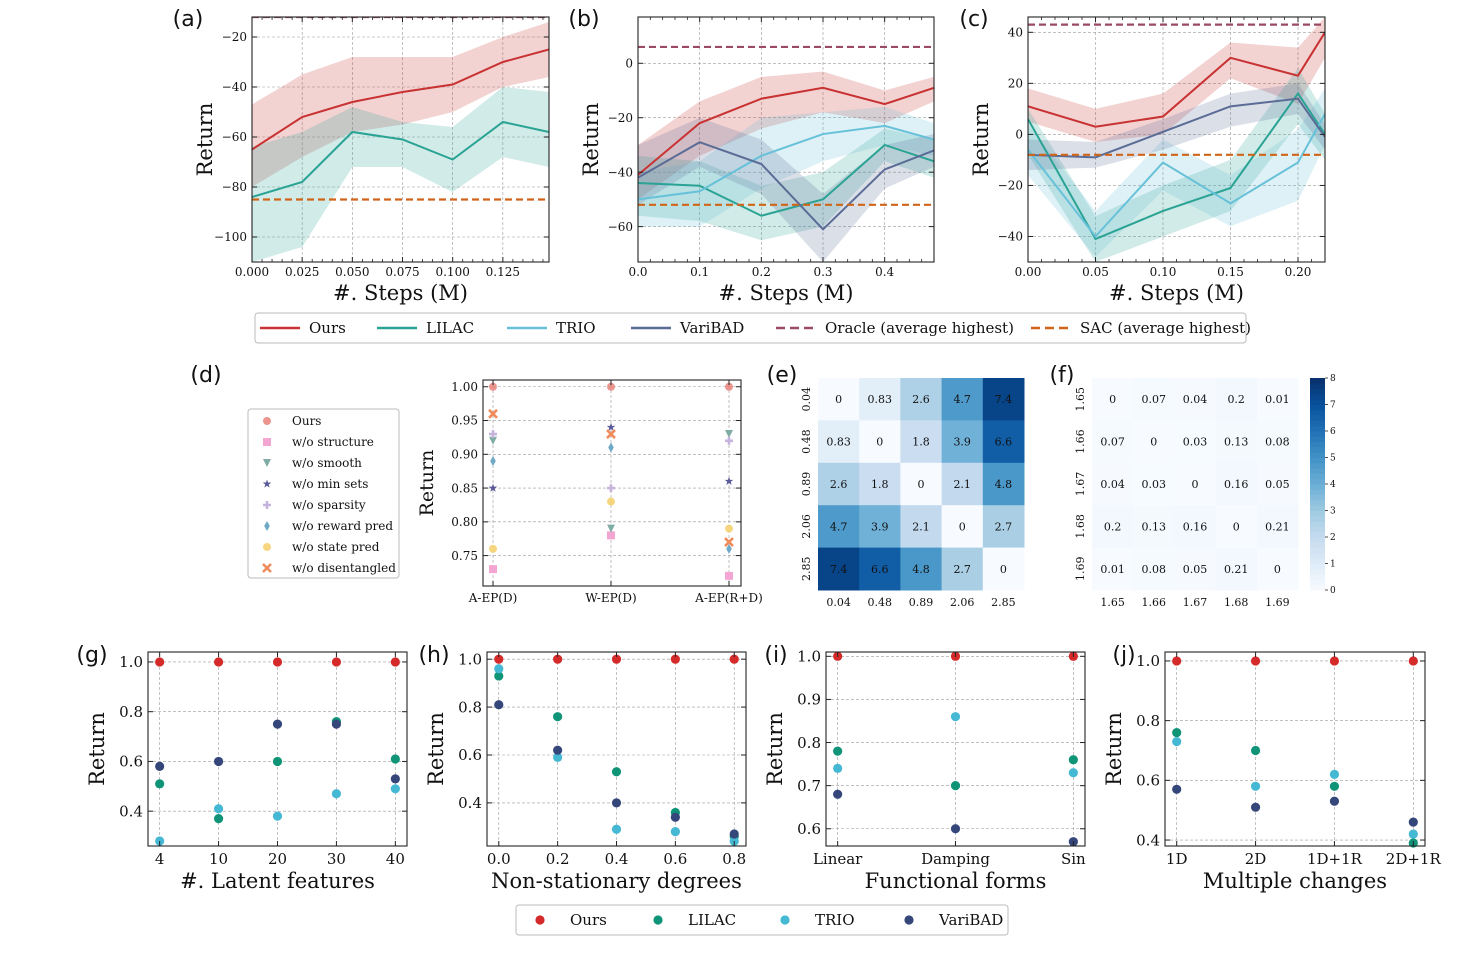 The image size is (1474, 965). I want to click on y-tick-label: 0.8, so click(809, 743).